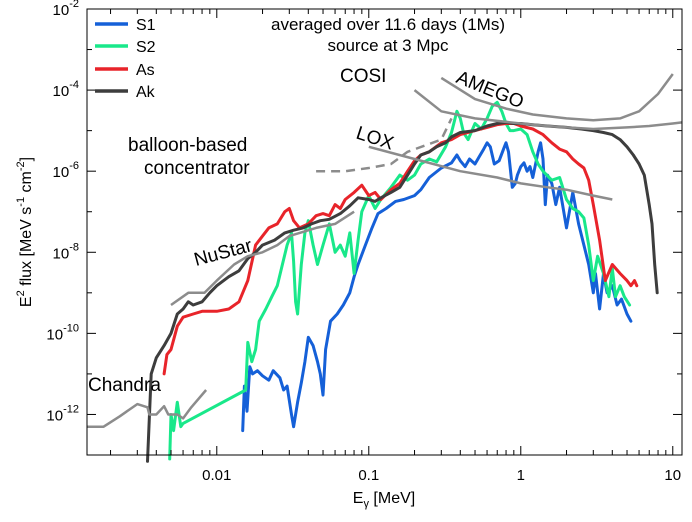  I want to click on y-tick-label: 10⁻⁸, so click(66, 251).